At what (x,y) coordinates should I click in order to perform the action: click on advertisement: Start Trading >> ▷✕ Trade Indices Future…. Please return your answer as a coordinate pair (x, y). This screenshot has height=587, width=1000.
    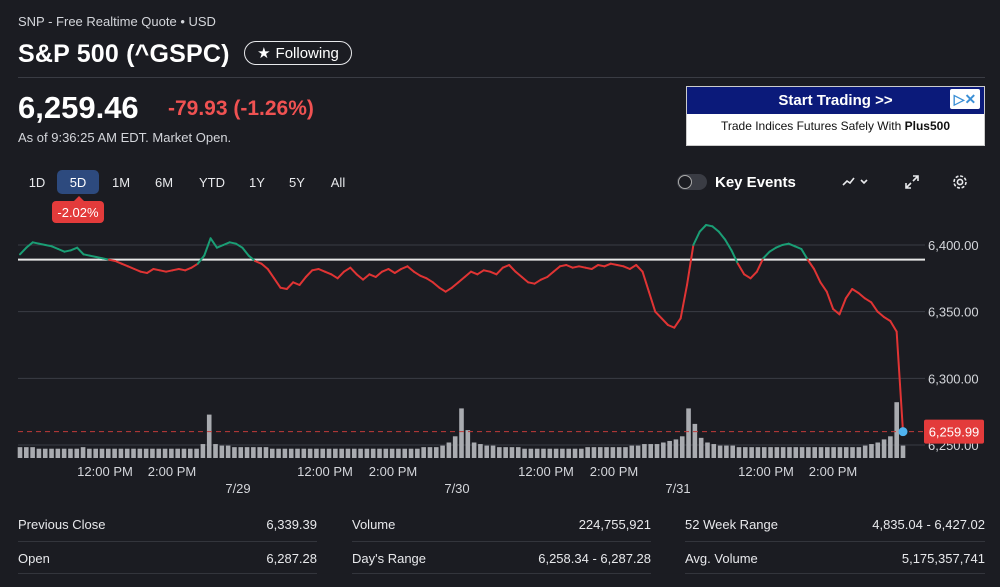
    Looking at the image, I should click on (835, 116).